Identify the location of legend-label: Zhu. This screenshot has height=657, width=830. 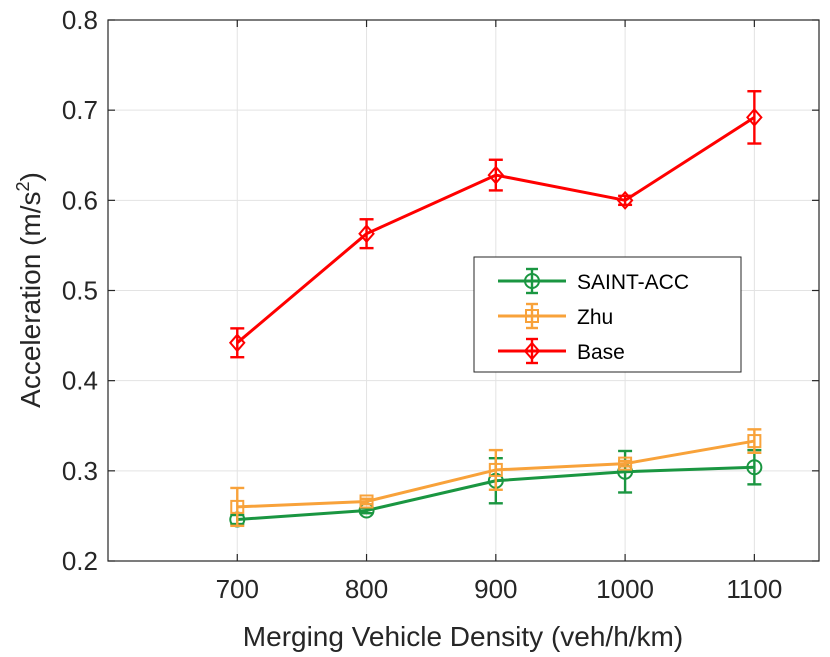
(595, 317).